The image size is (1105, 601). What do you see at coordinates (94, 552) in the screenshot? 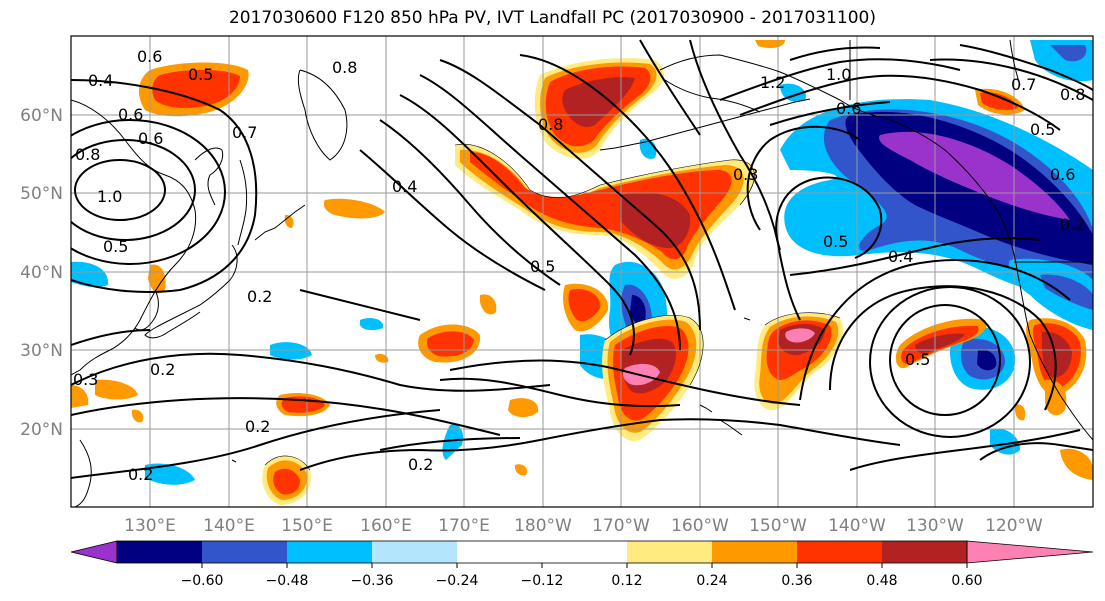
I see `colorbar-left-extend` at bounding box center [94, 552].